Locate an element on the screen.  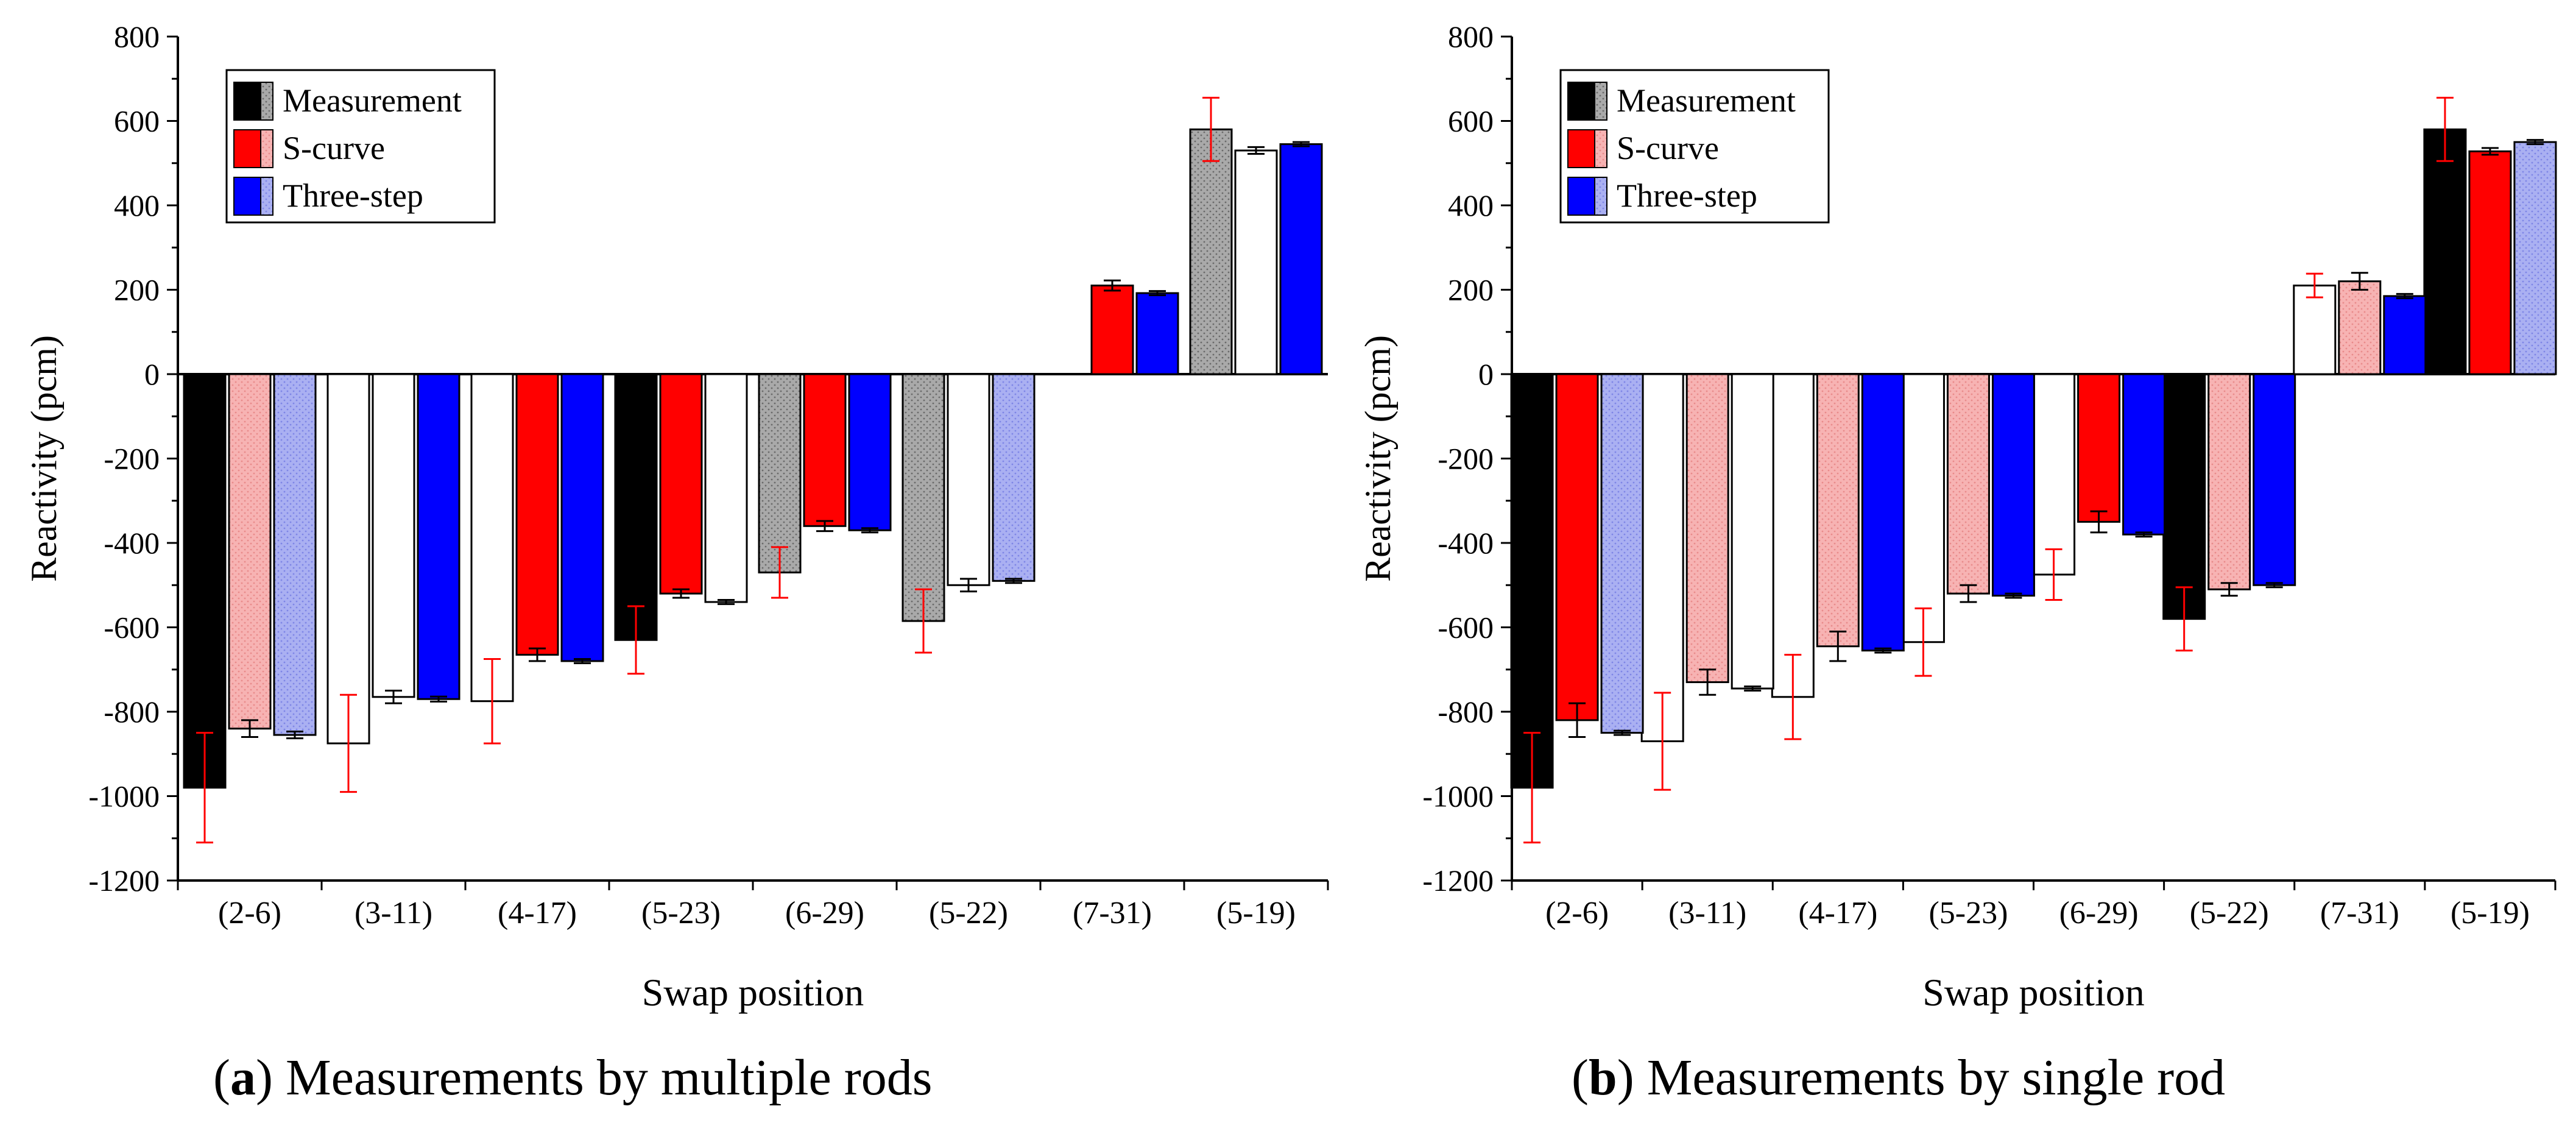
y-tick-label: 200 is located at coordinates (1471, 290).